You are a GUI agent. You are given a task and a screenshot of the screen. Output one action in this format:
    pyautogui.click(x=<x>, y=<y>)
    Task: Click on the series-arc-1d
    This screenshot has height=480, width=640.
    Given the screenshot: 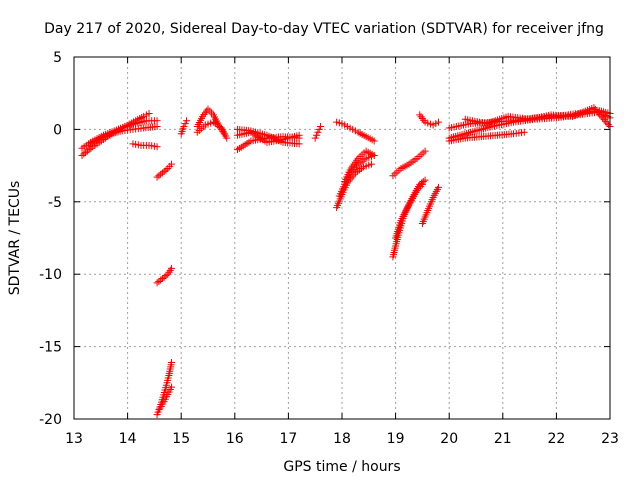 What is the action you would take?
    pyautogui.click(x=145, y=145)
    